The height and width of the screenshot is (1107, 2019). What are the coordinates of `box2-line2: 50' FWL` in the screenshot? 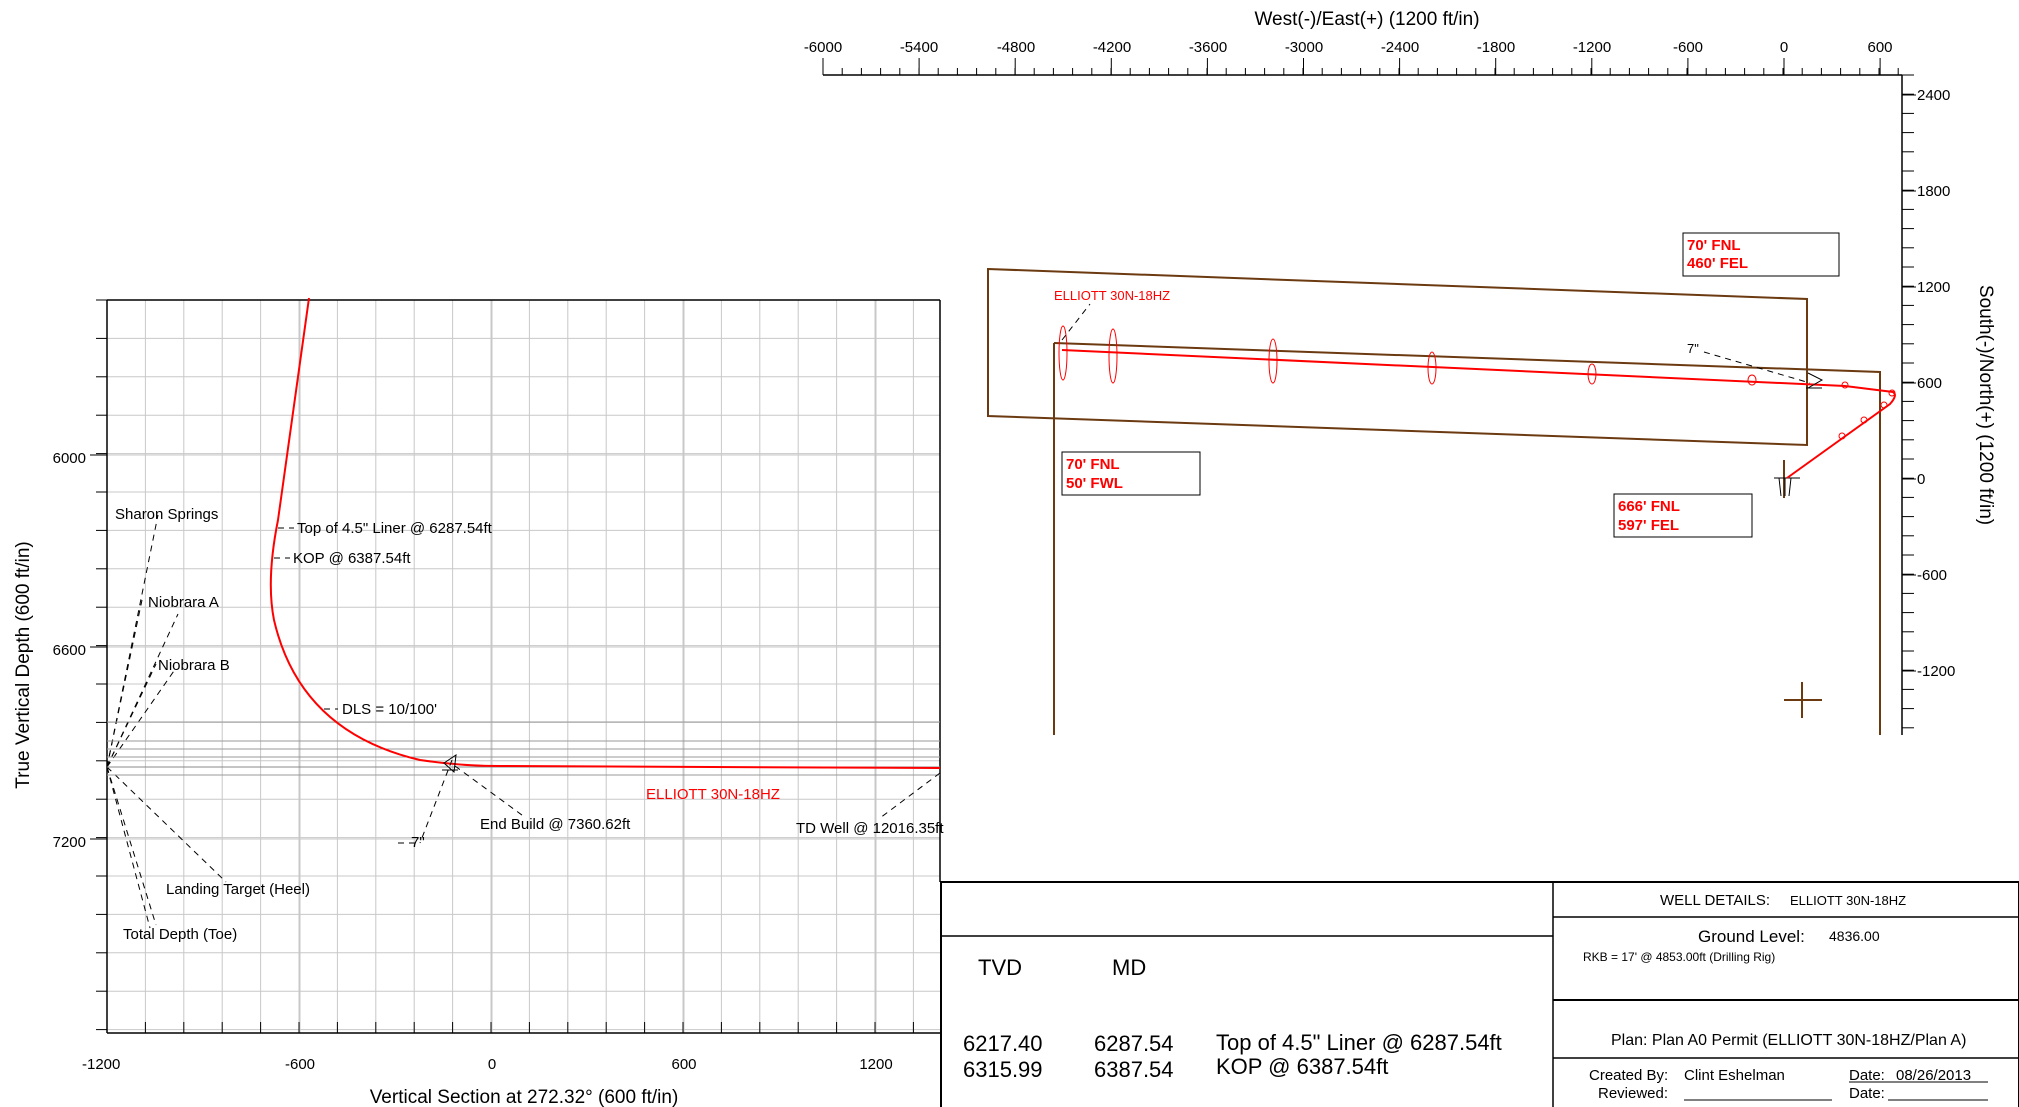 It's located at (1094, 483).